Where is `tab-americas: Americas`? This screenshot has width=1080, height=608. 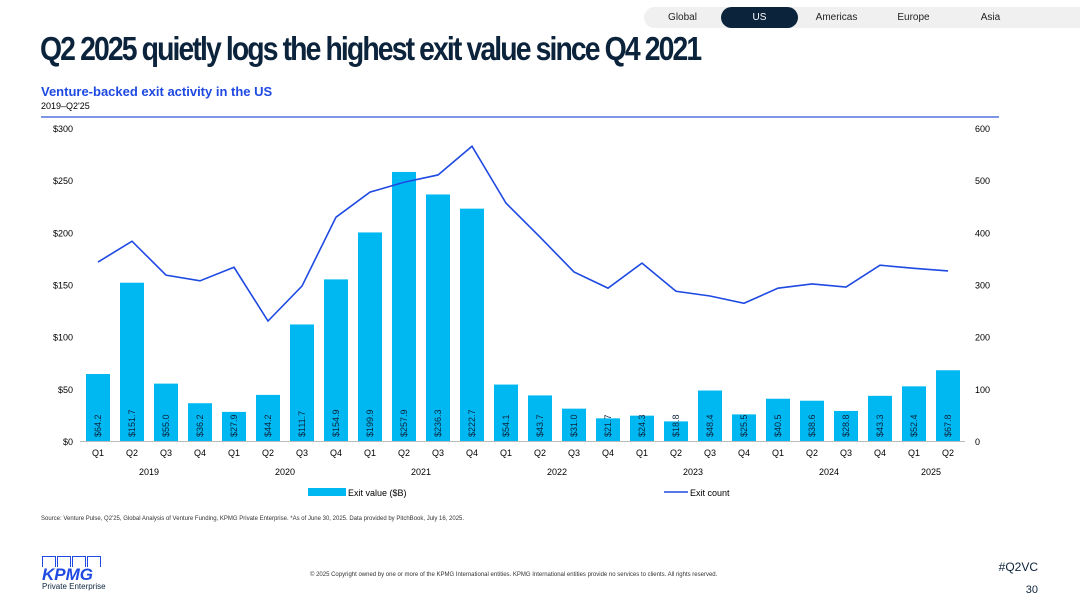
tab-americas: Americas is located at coordinates (836, 17).